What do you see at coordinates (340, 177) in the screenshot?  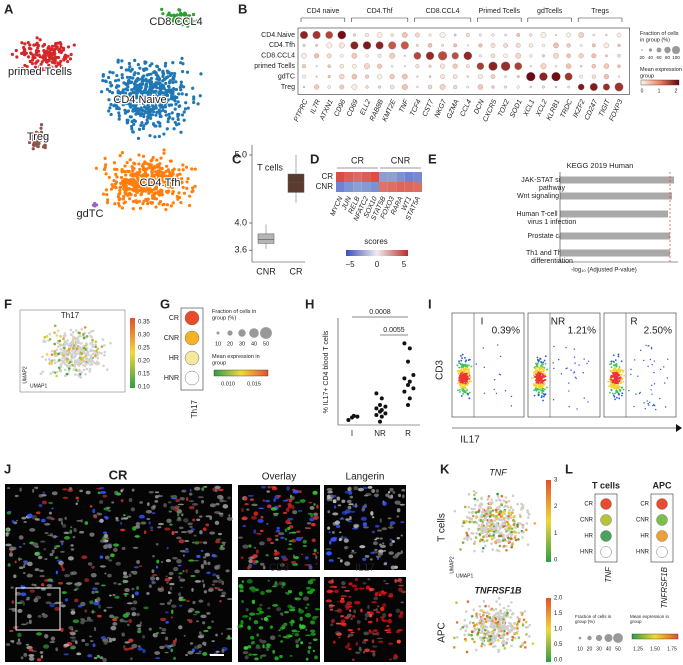 I see `heat-cell` at bounding box center [340, 177].